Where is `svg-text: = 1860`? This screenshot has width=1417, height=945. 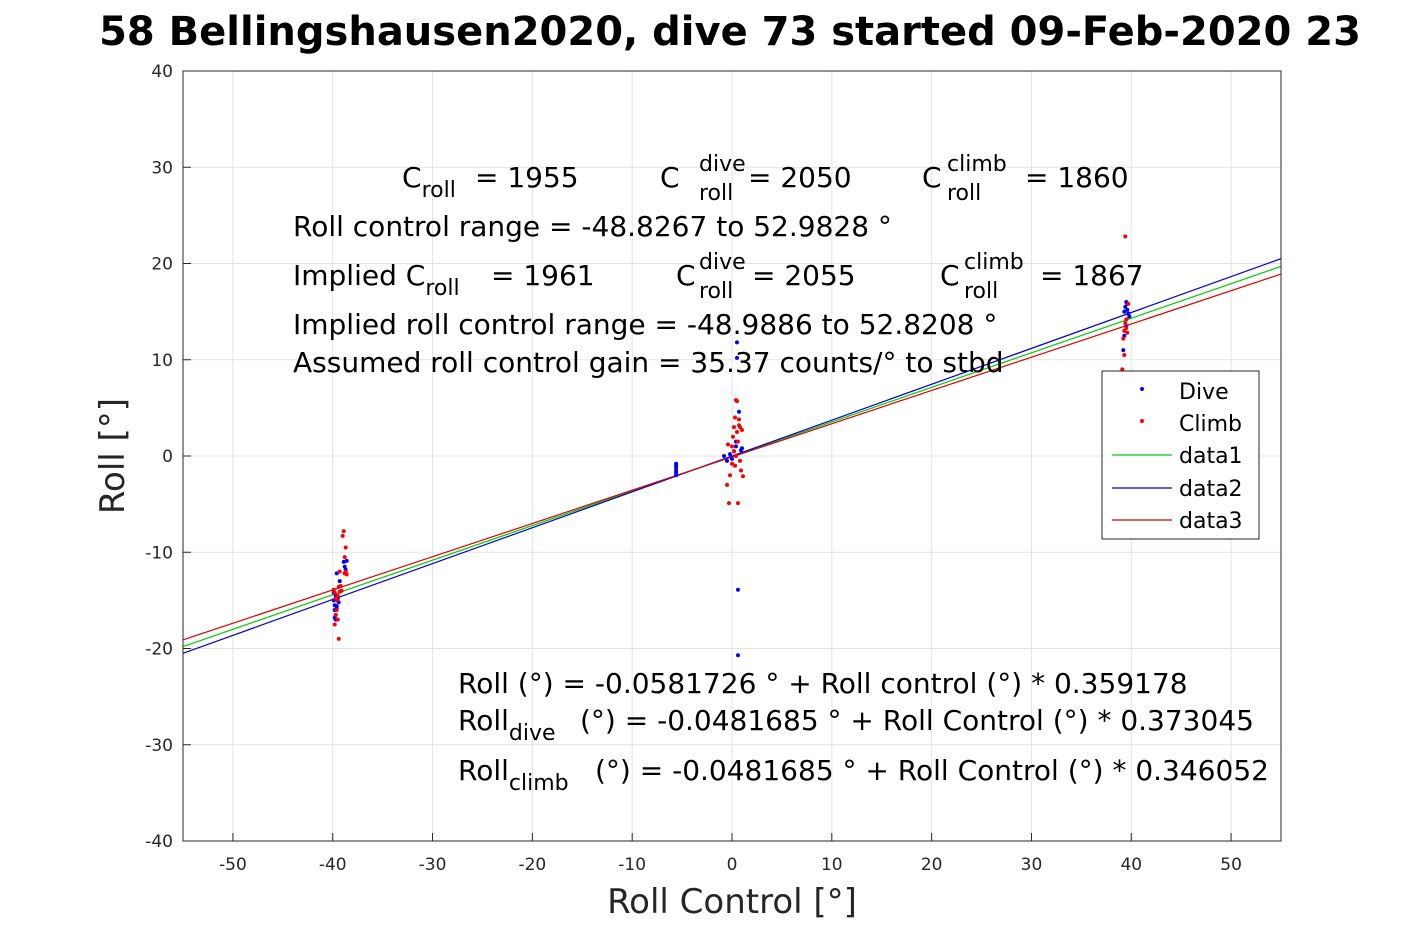
svg-text: = 1860 is located at coordinates (1077, 177).